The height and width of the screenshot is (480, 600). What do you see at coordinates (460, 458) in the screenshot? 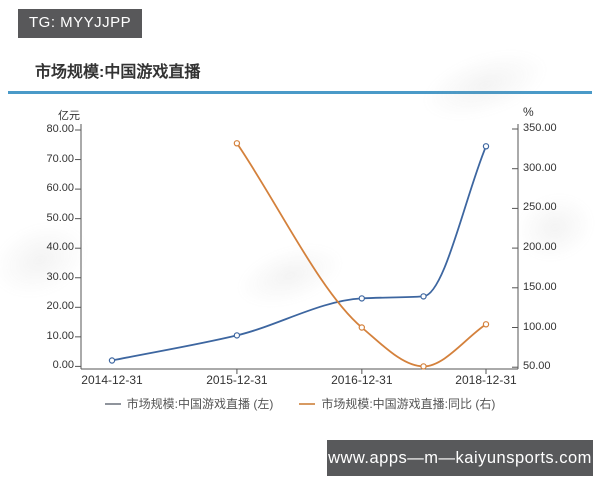
I see `website-watermark-bar: www.apps—m—kaiyunsports.com` at bounding box center [460, 458].